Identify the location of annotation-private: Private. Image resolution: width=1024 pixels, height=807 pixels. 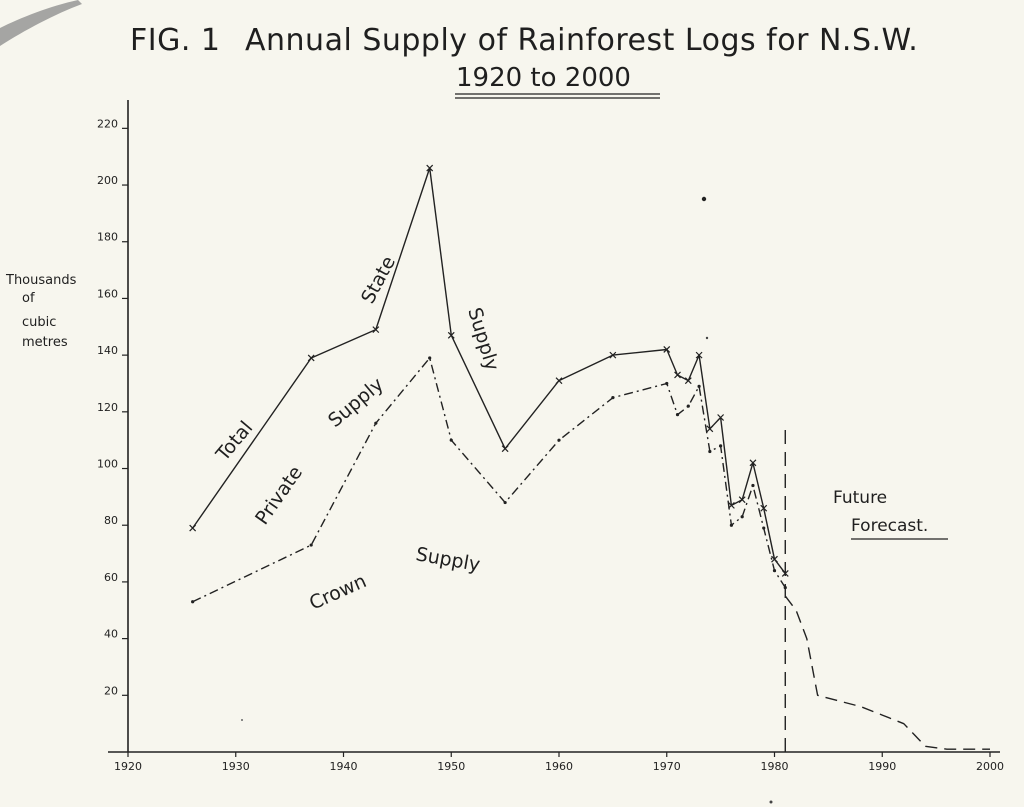
(279, 495).